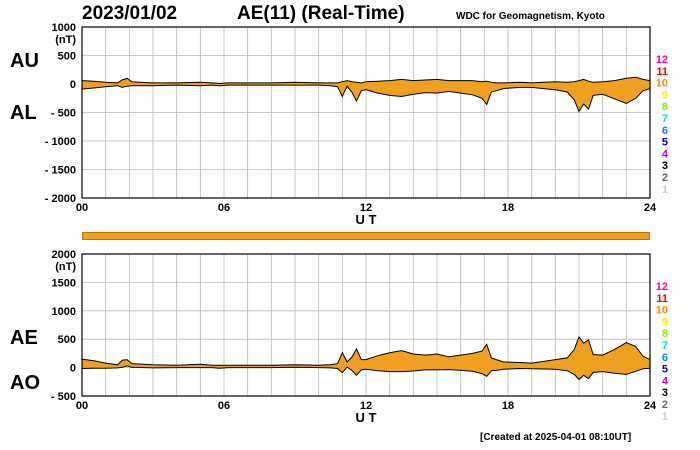 The image size is (700, 450). What do you see at coordinates (24, 338) in the screenshot?
I see `ae-label: AE` at bounding box center [24, 338].